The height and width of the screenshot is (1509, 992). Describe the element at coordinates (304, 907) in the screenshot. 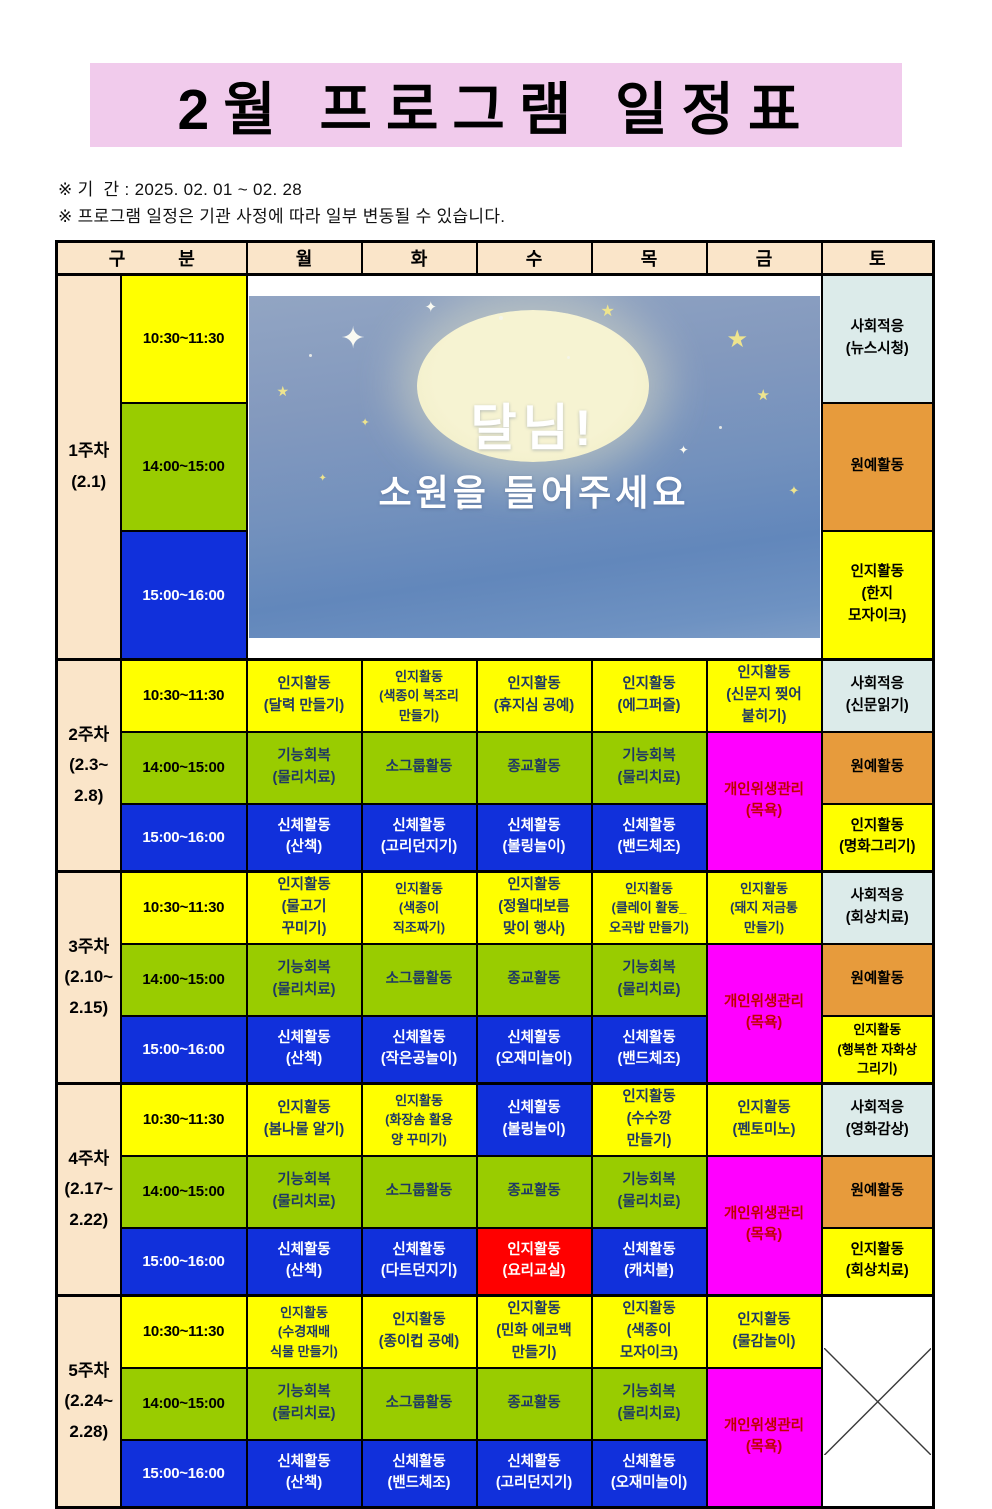

I see `activity-cell: 인지활동 (물고기 꾸미기)` at that location.